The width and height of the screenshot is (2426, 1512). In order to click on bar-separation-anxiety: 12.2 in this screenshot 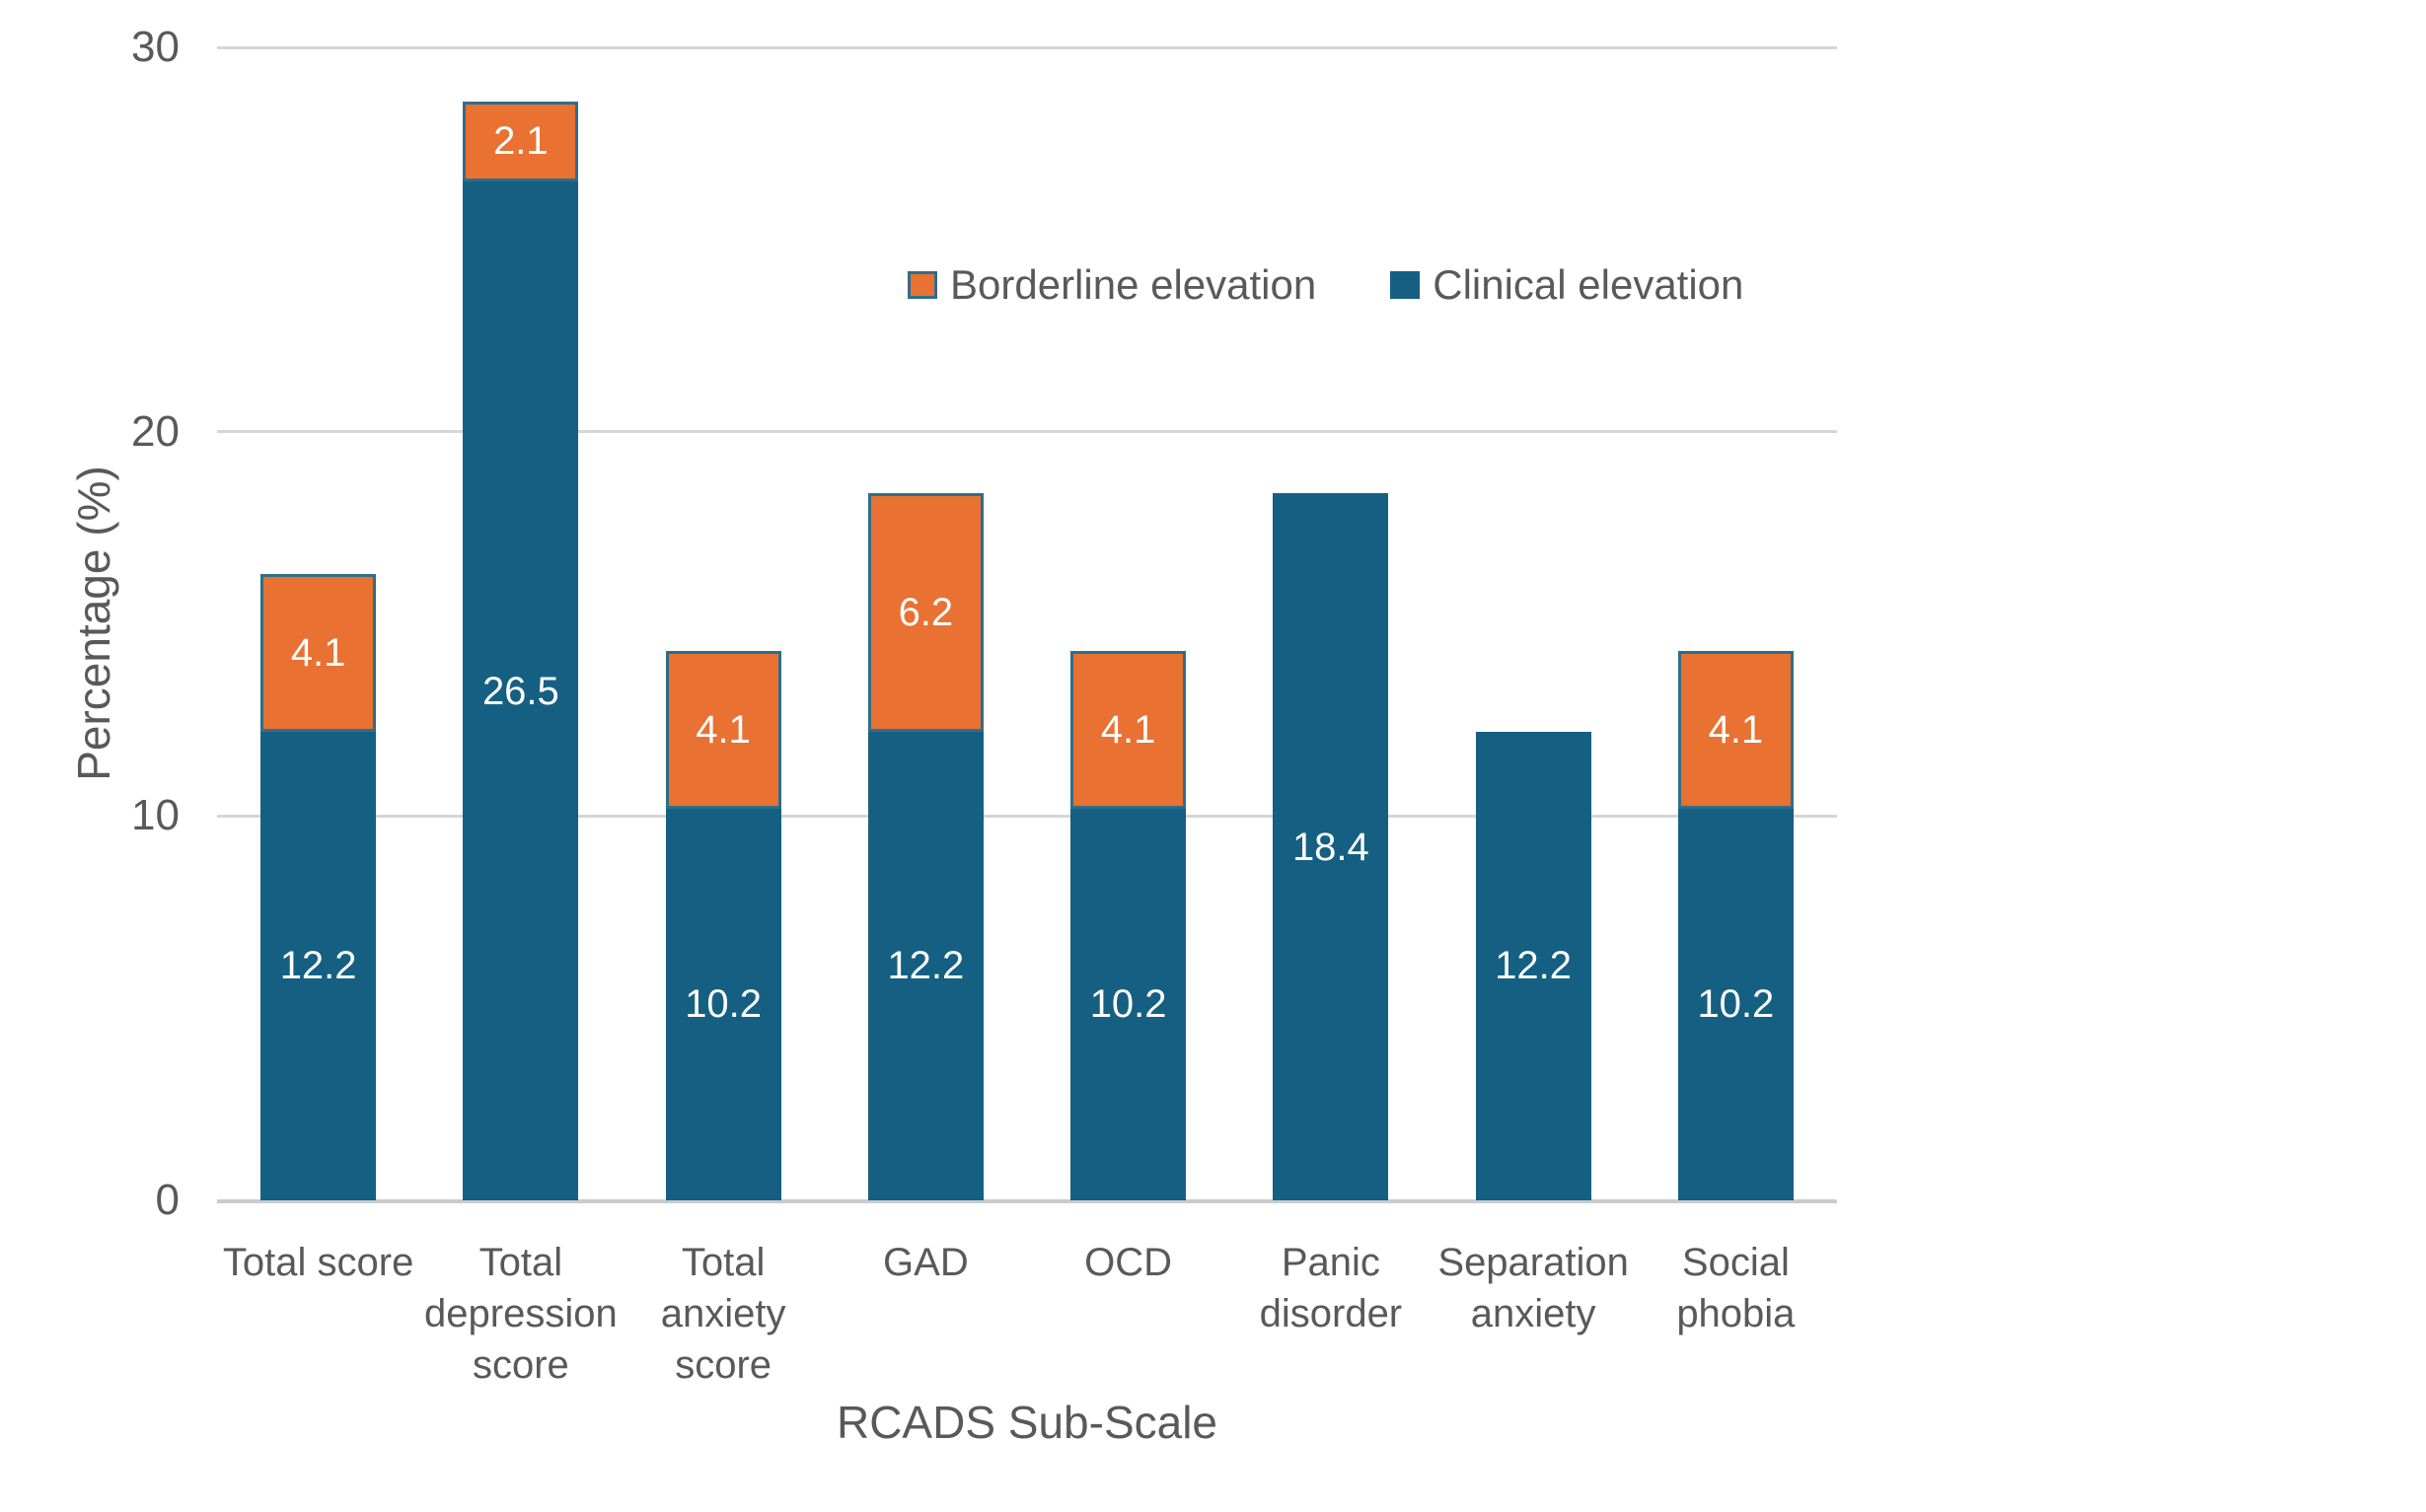, I will do `click(1533, 623)`.